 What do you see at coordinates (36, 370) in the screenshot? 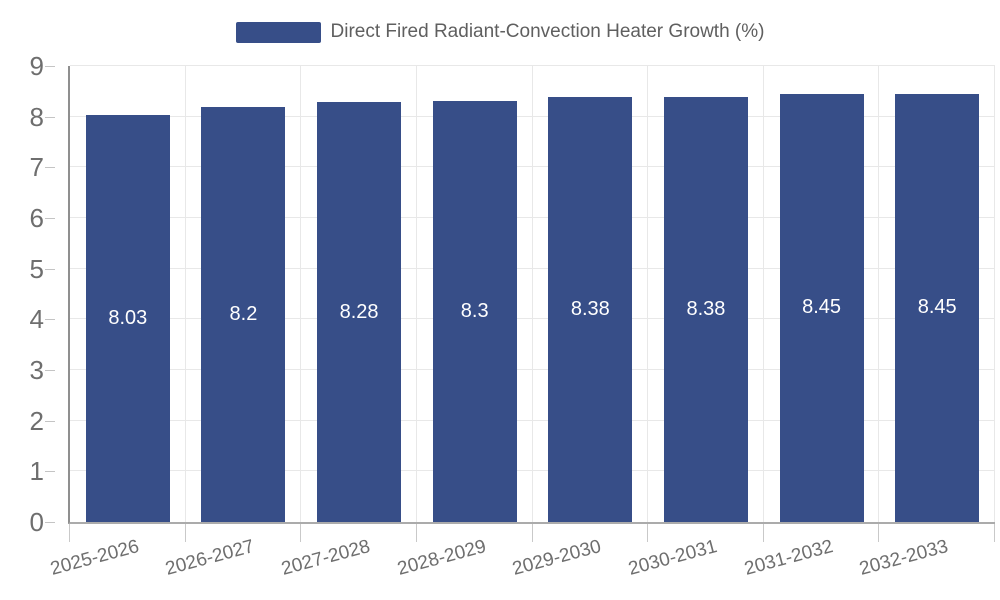
I see `y-tick-label: 3` at bounding box center [36, 370].